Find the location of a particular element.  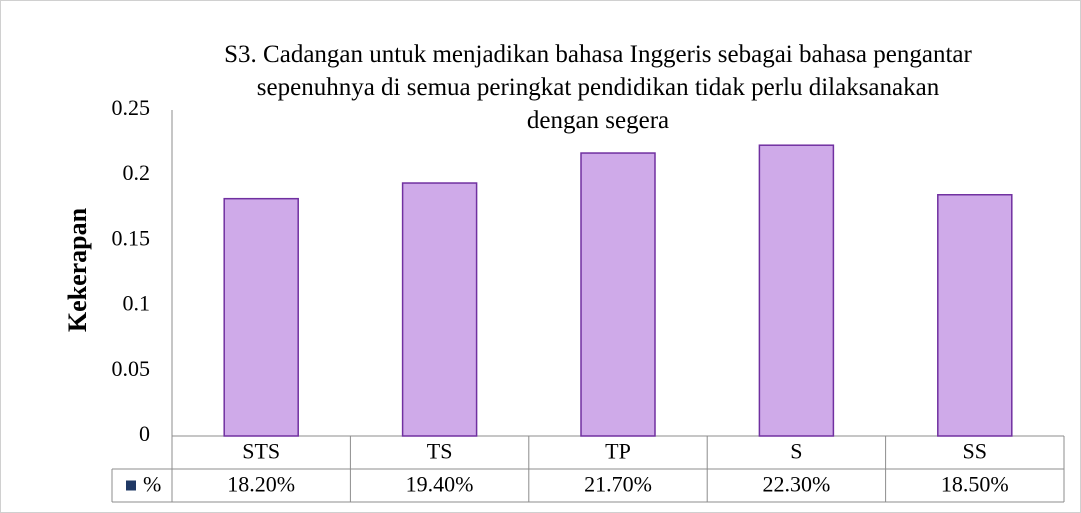

y-axis-title: Kekerapan is located at coordinates (77, 269).